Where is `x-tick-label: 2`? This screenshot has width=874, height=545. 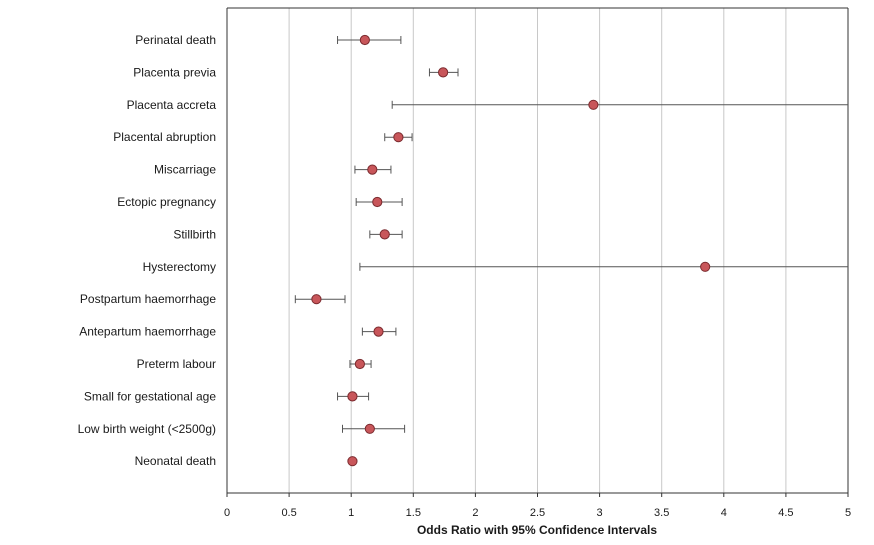
x-tick-label: 2 is located at coordinates (475, 513).